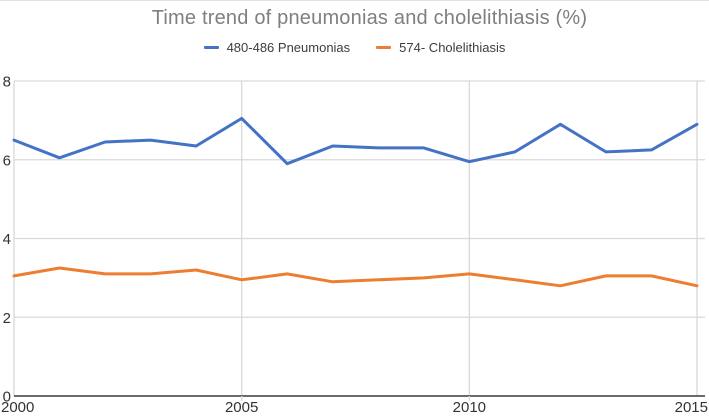 The image size is (709, 417). Describe the element at coordinates (452, 47) in the screenshot. I see `legend-label-cholelithiasis: 574- Cholelithiasis` at that location.